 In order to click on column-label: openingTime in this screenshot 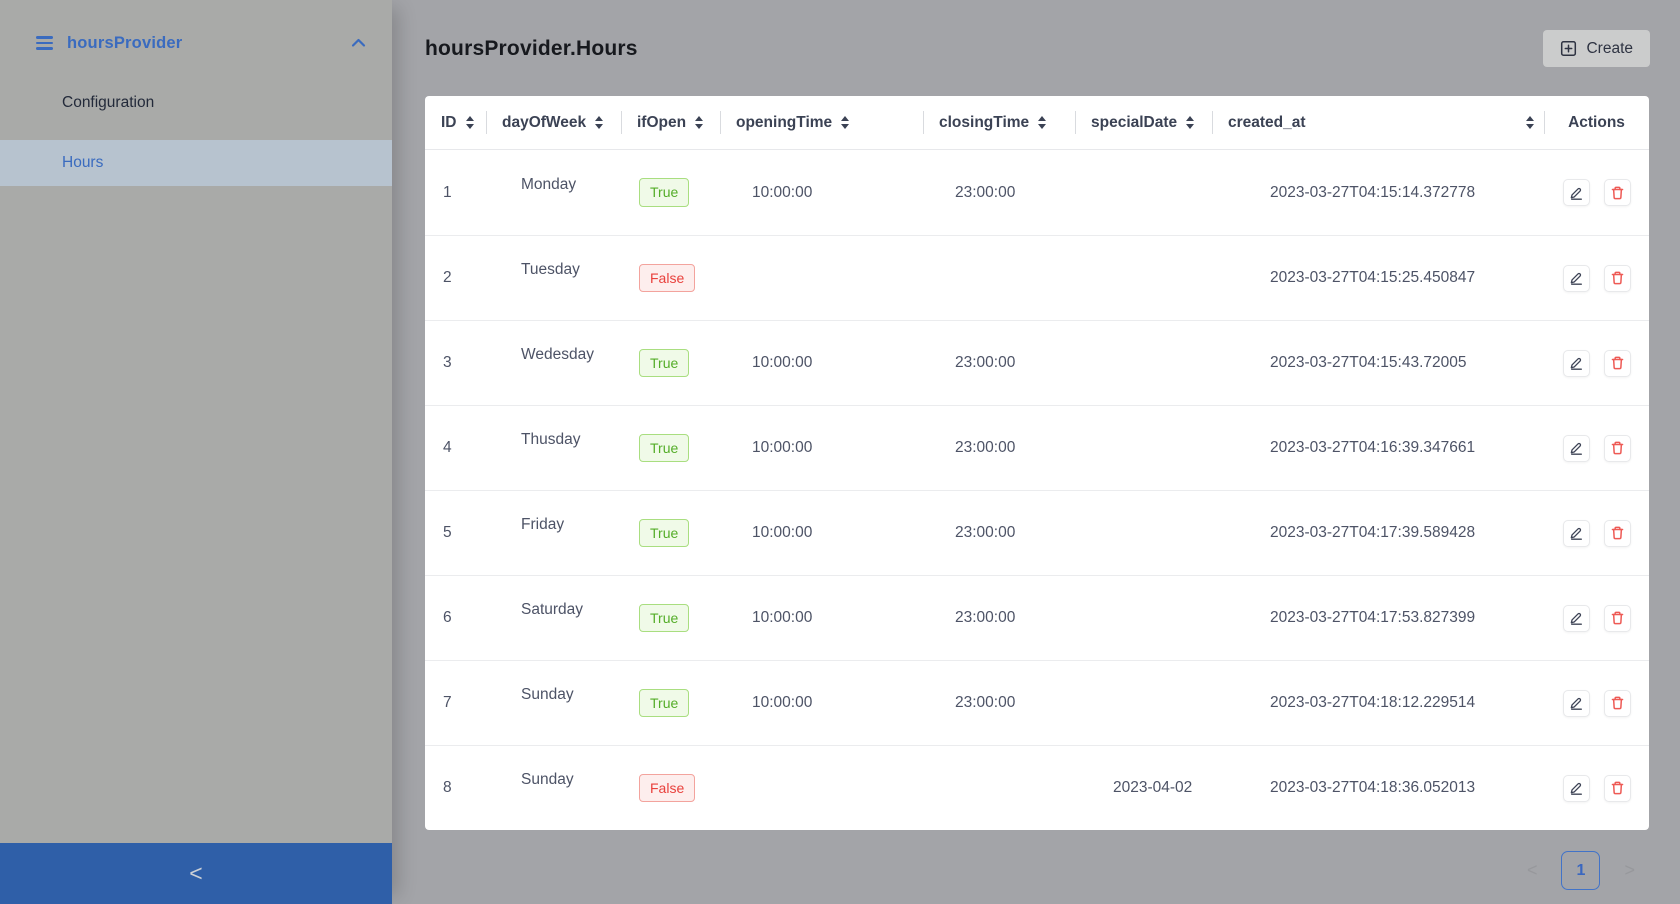, I will do `click(784, 122)`.